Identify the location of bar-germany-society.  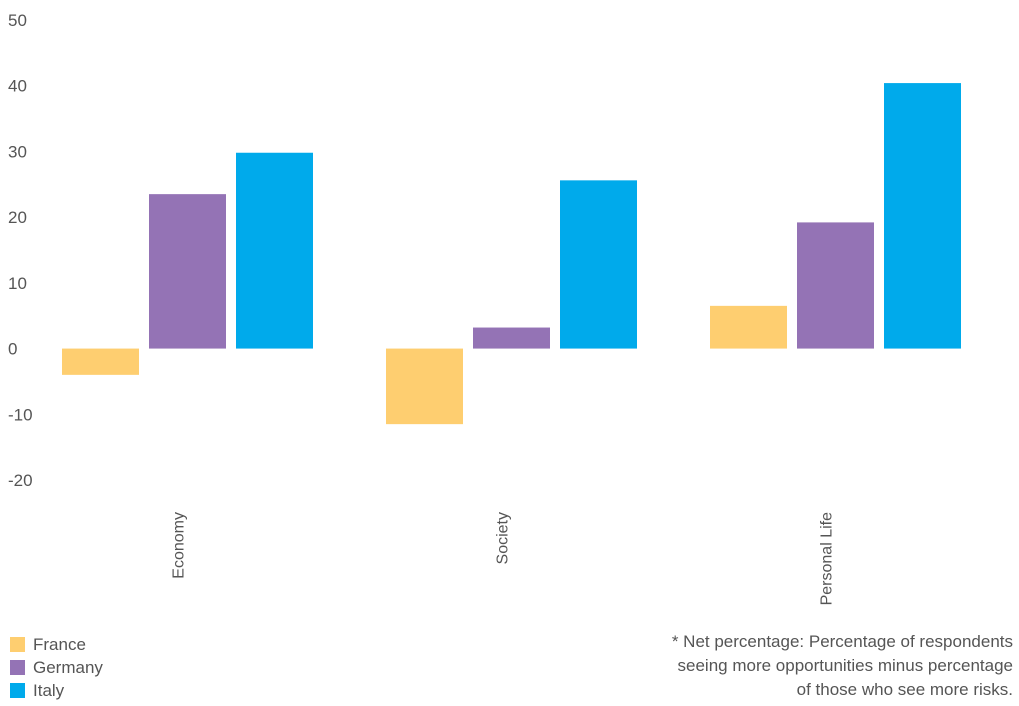
(511, 338).